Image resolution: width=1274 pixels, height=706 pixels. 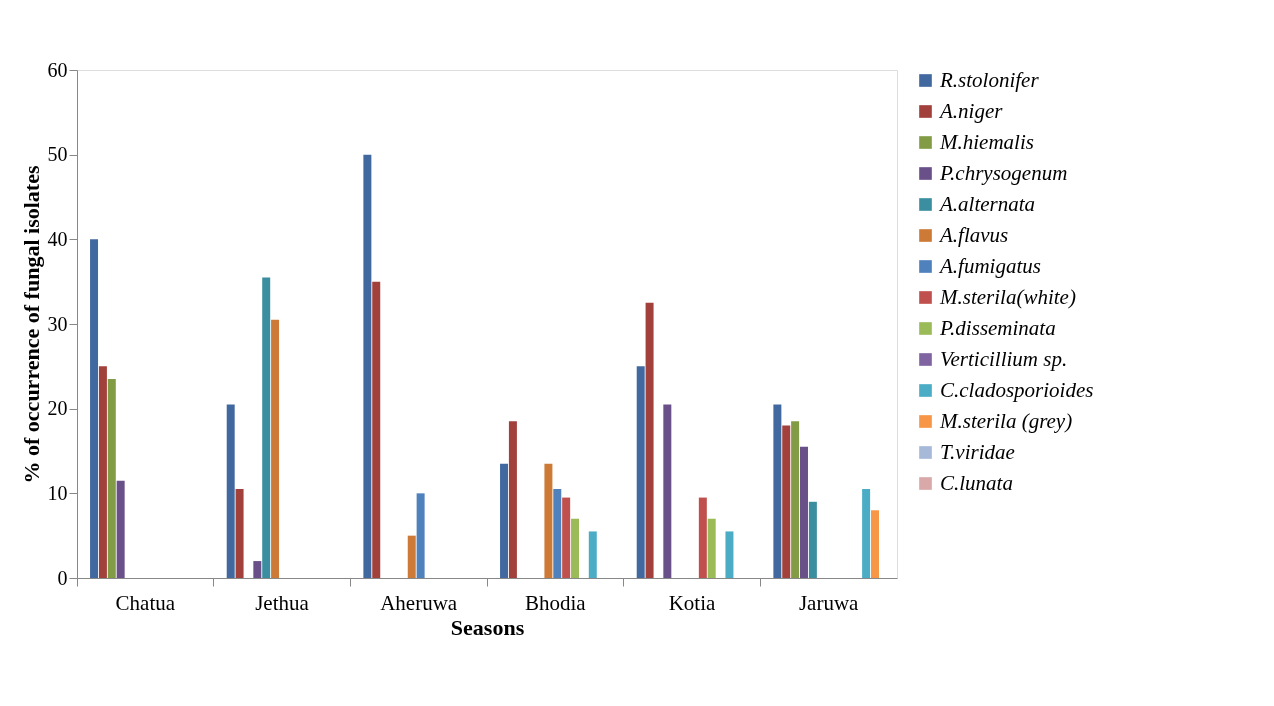 What do you see at coordinates (986, 141) in the screenshot?
I see `legend-label: M.hiemalis` at bounding box center [986, 141].